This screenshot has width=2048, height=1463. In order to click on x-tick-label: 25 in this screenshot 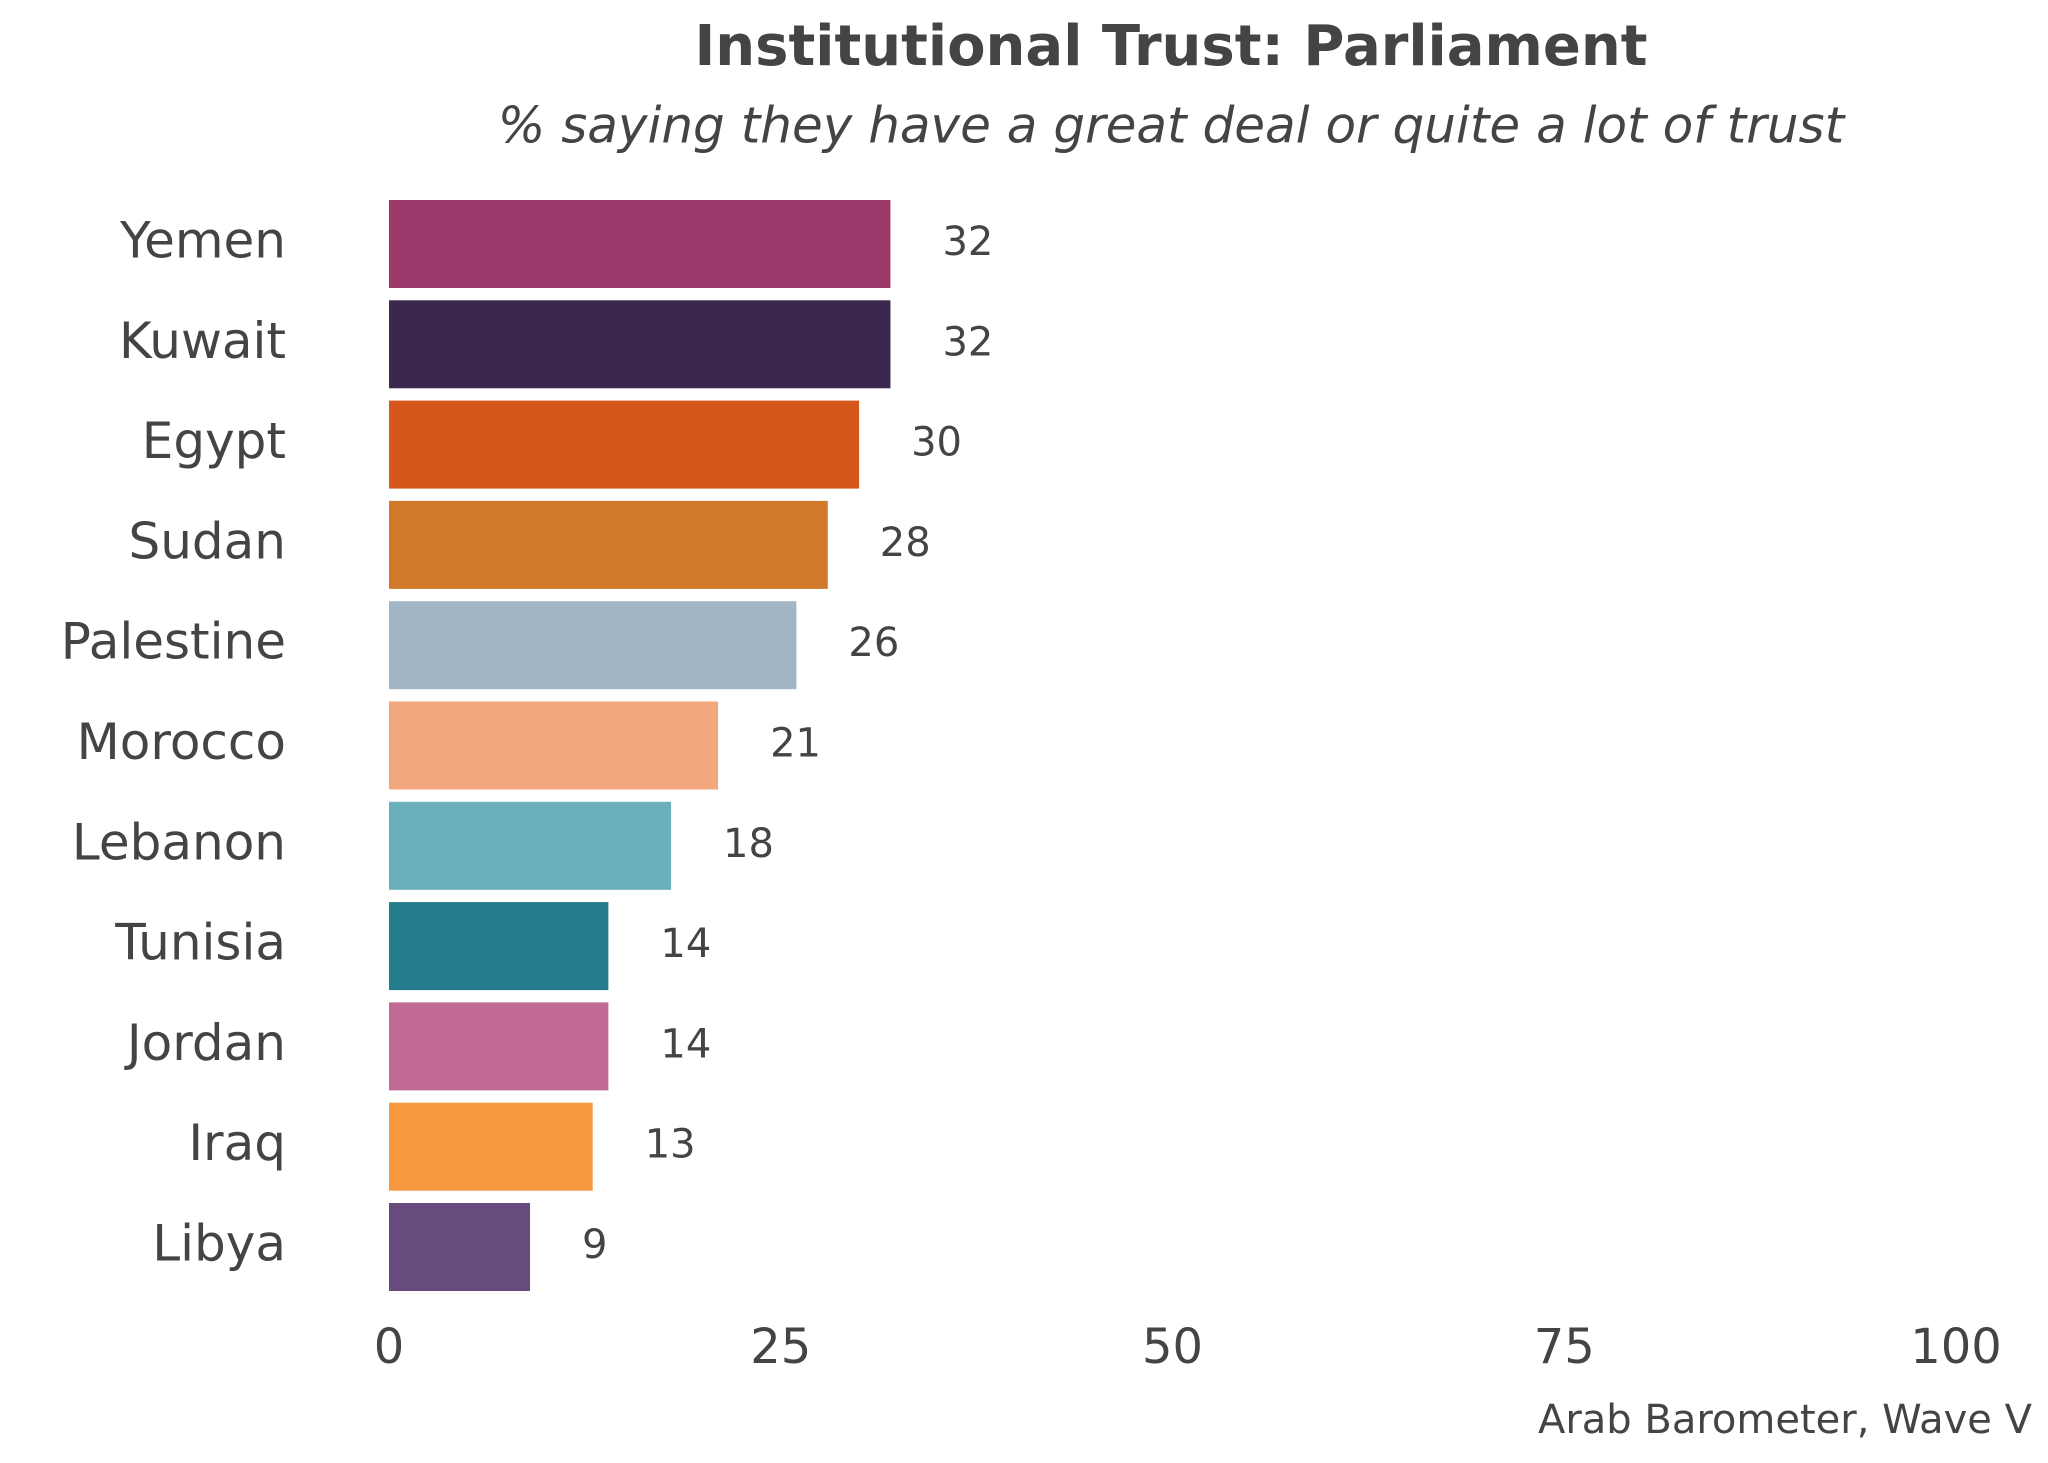, I will do `click(780, 1347)`.